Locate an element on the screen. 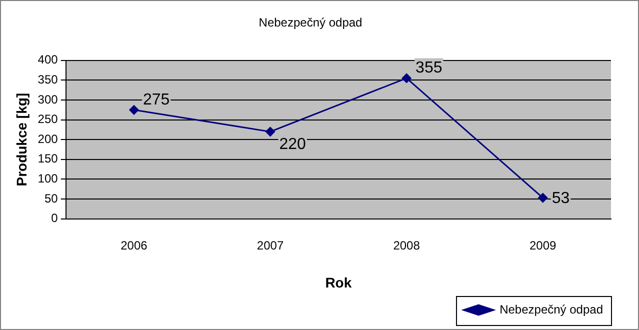 The image size is (639, 330). y-tick-label: 100 is located at coordinates (48, 179).